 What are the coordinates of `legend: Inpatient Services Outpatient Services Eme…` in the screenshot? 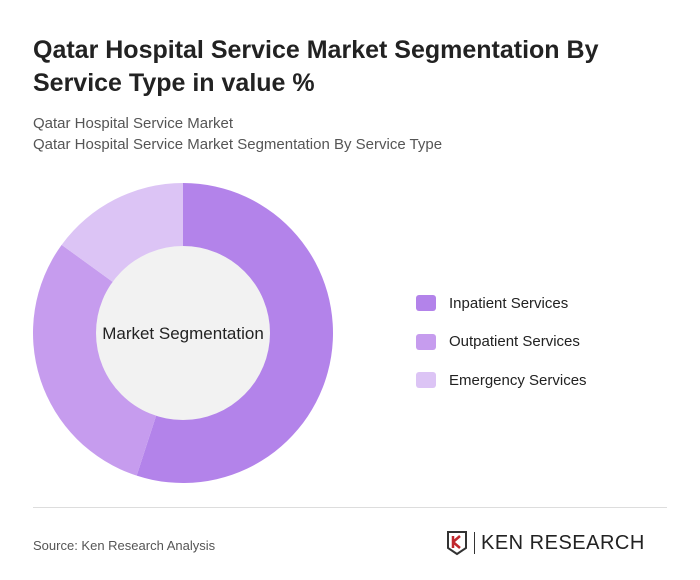 It's located at (501, 342).